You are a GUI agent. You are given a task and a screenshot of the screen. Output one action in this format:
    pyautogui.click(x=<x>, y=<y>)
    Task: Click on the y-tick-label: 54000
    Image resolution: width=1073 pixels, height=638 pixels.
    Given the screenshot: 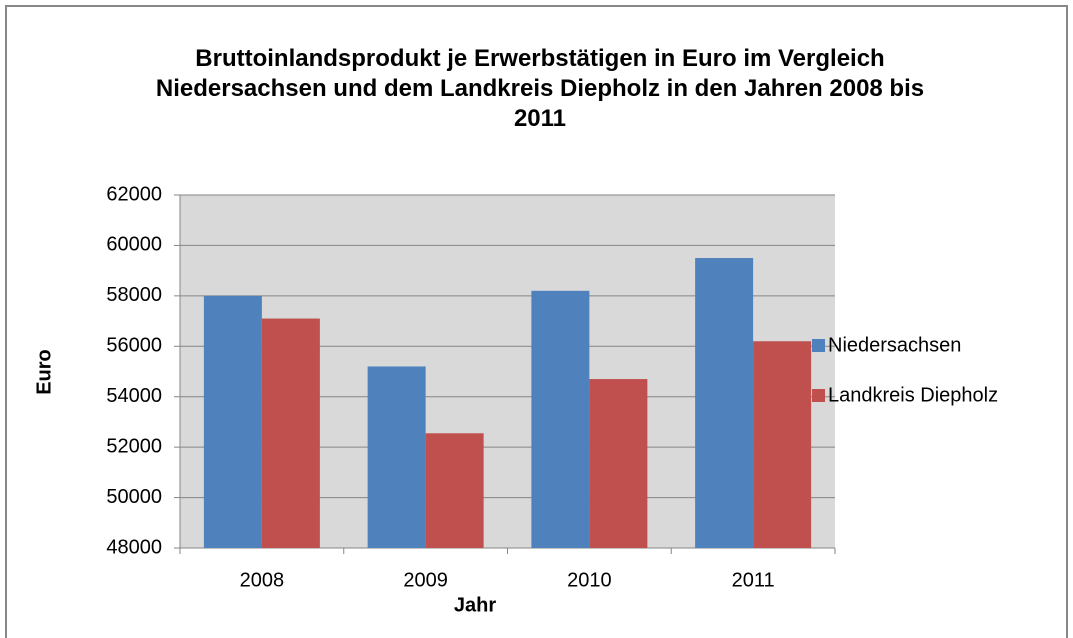 What is the action you would take?
    pyautogui.click(x=134, y=396)
    